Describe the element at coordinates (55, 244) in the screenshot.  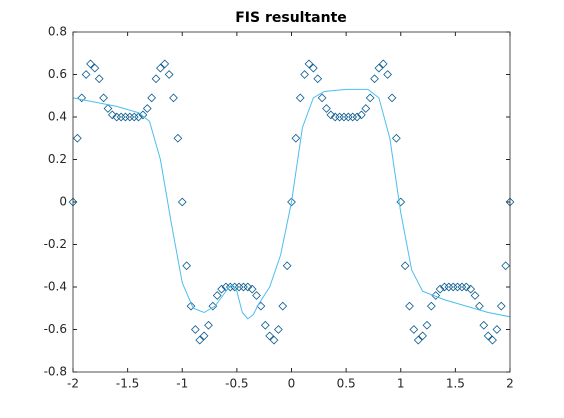
I see `y-tick-label: -0.2` at that location.